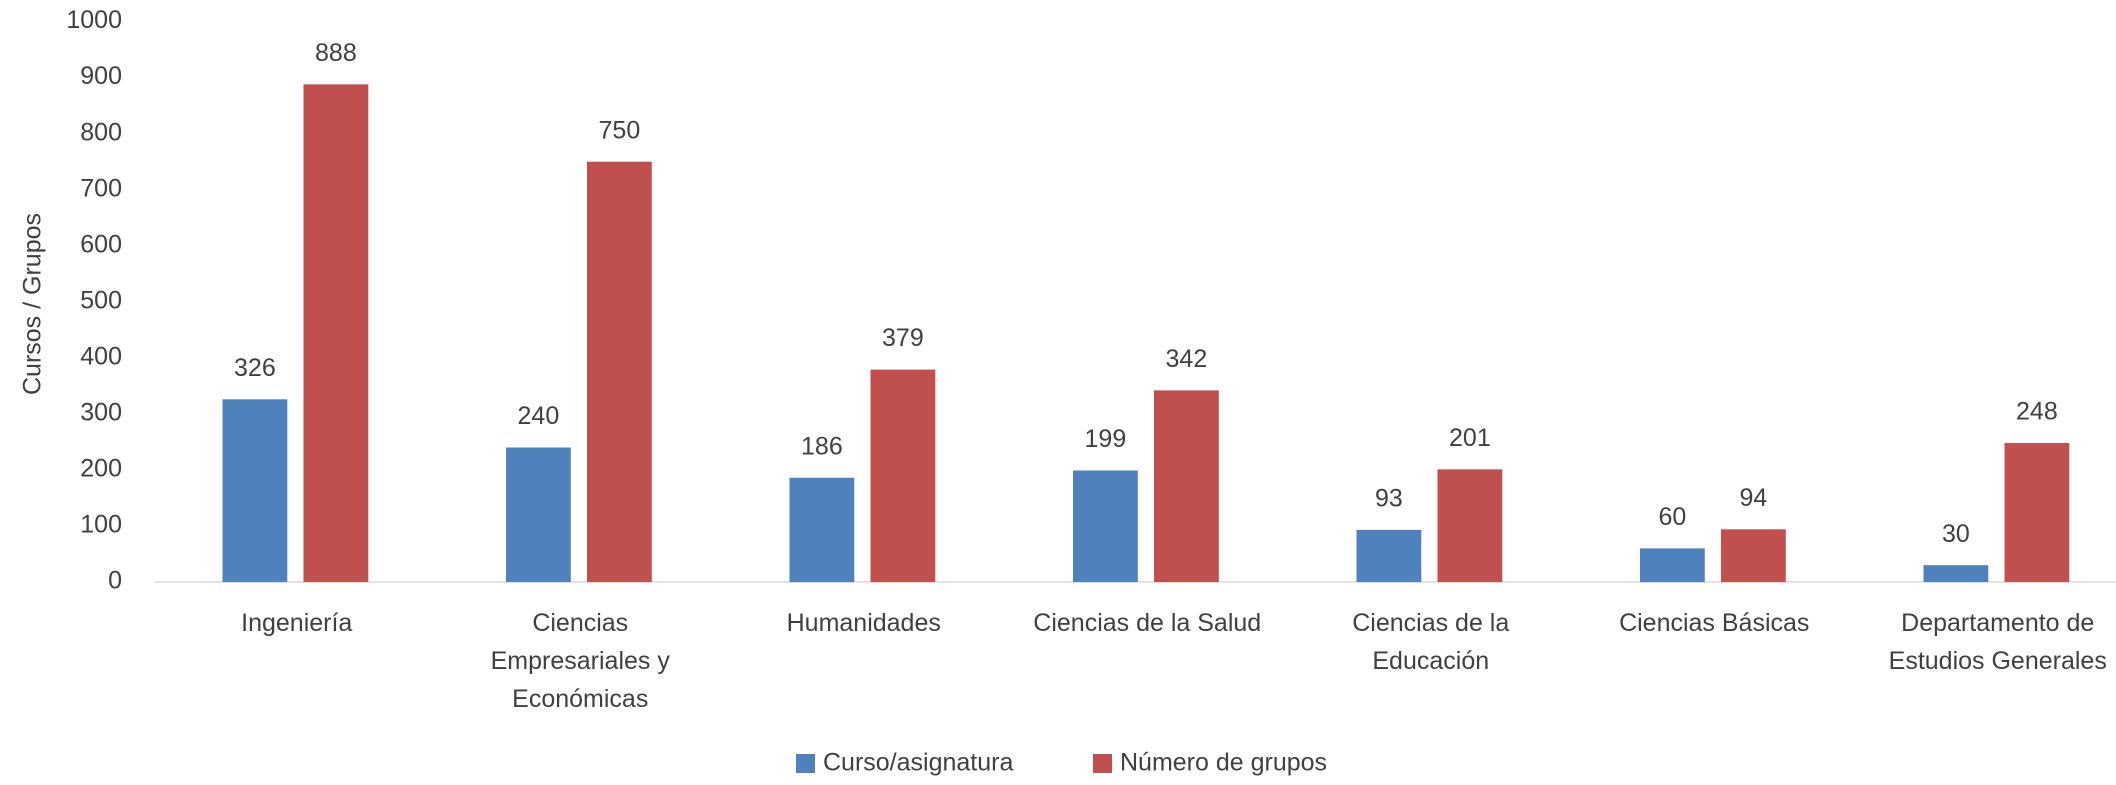 The image size is (2116, 785). I want to click on y-tick-label: 0, so click(115, 581).